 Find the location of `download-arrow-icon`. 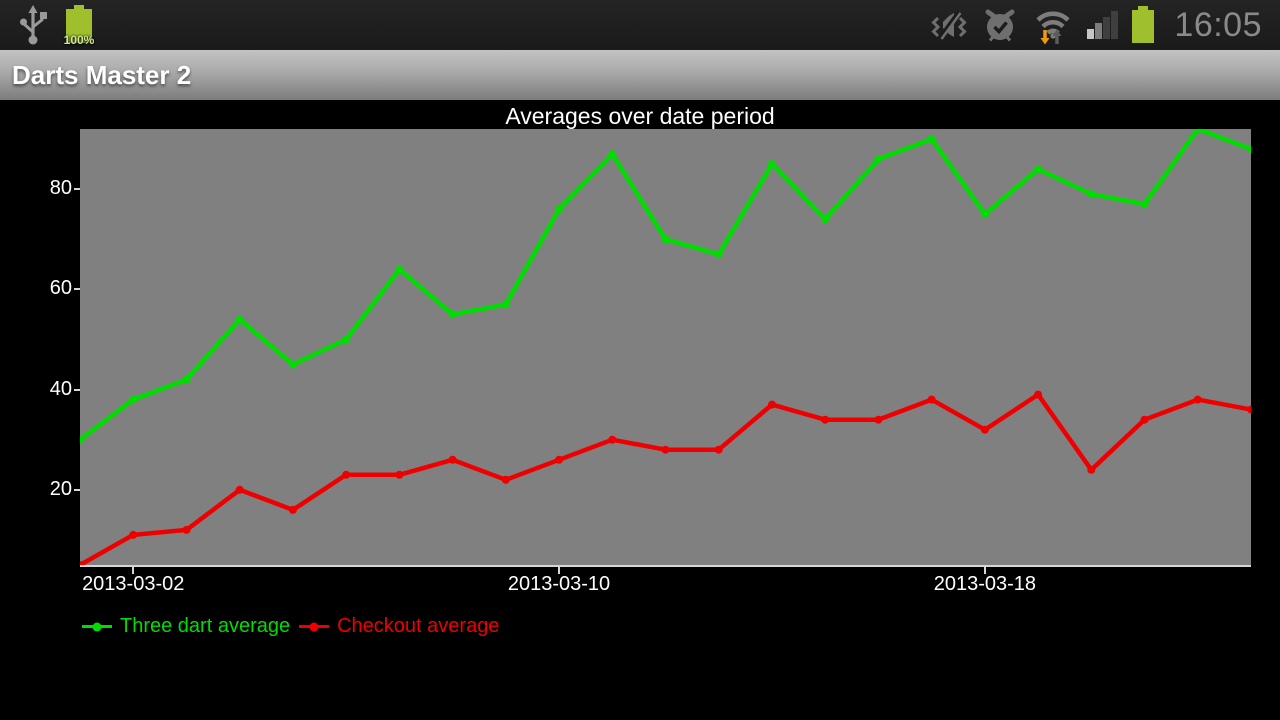

download-arrow-icon is located at coordinates (1045, 37).